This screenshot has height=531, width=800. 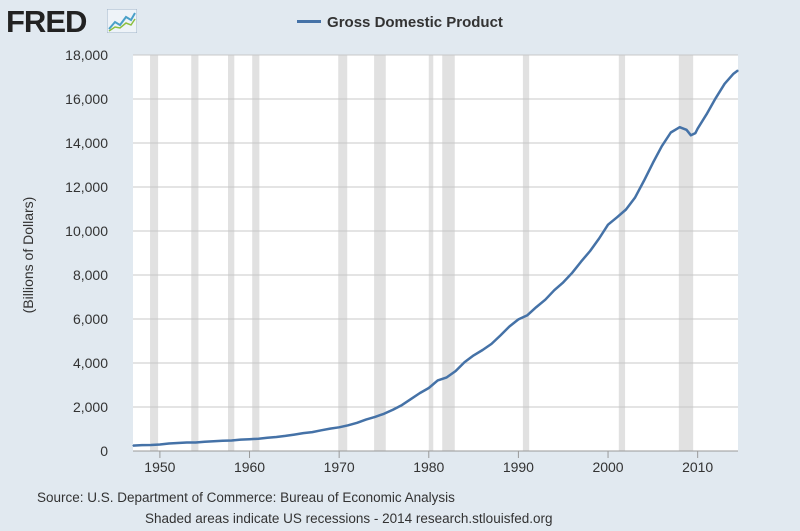 I want to click on y-tick-label: 10,000, so click(x=86, y=231).